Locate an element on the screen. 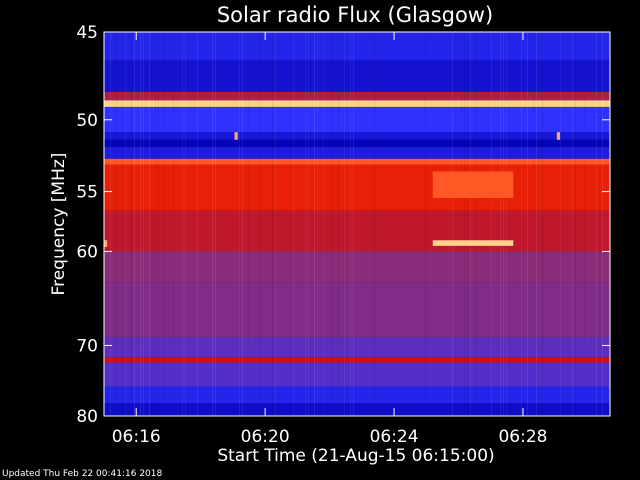  x-tick-label: 06:24 is located at coordinates (394, 437).